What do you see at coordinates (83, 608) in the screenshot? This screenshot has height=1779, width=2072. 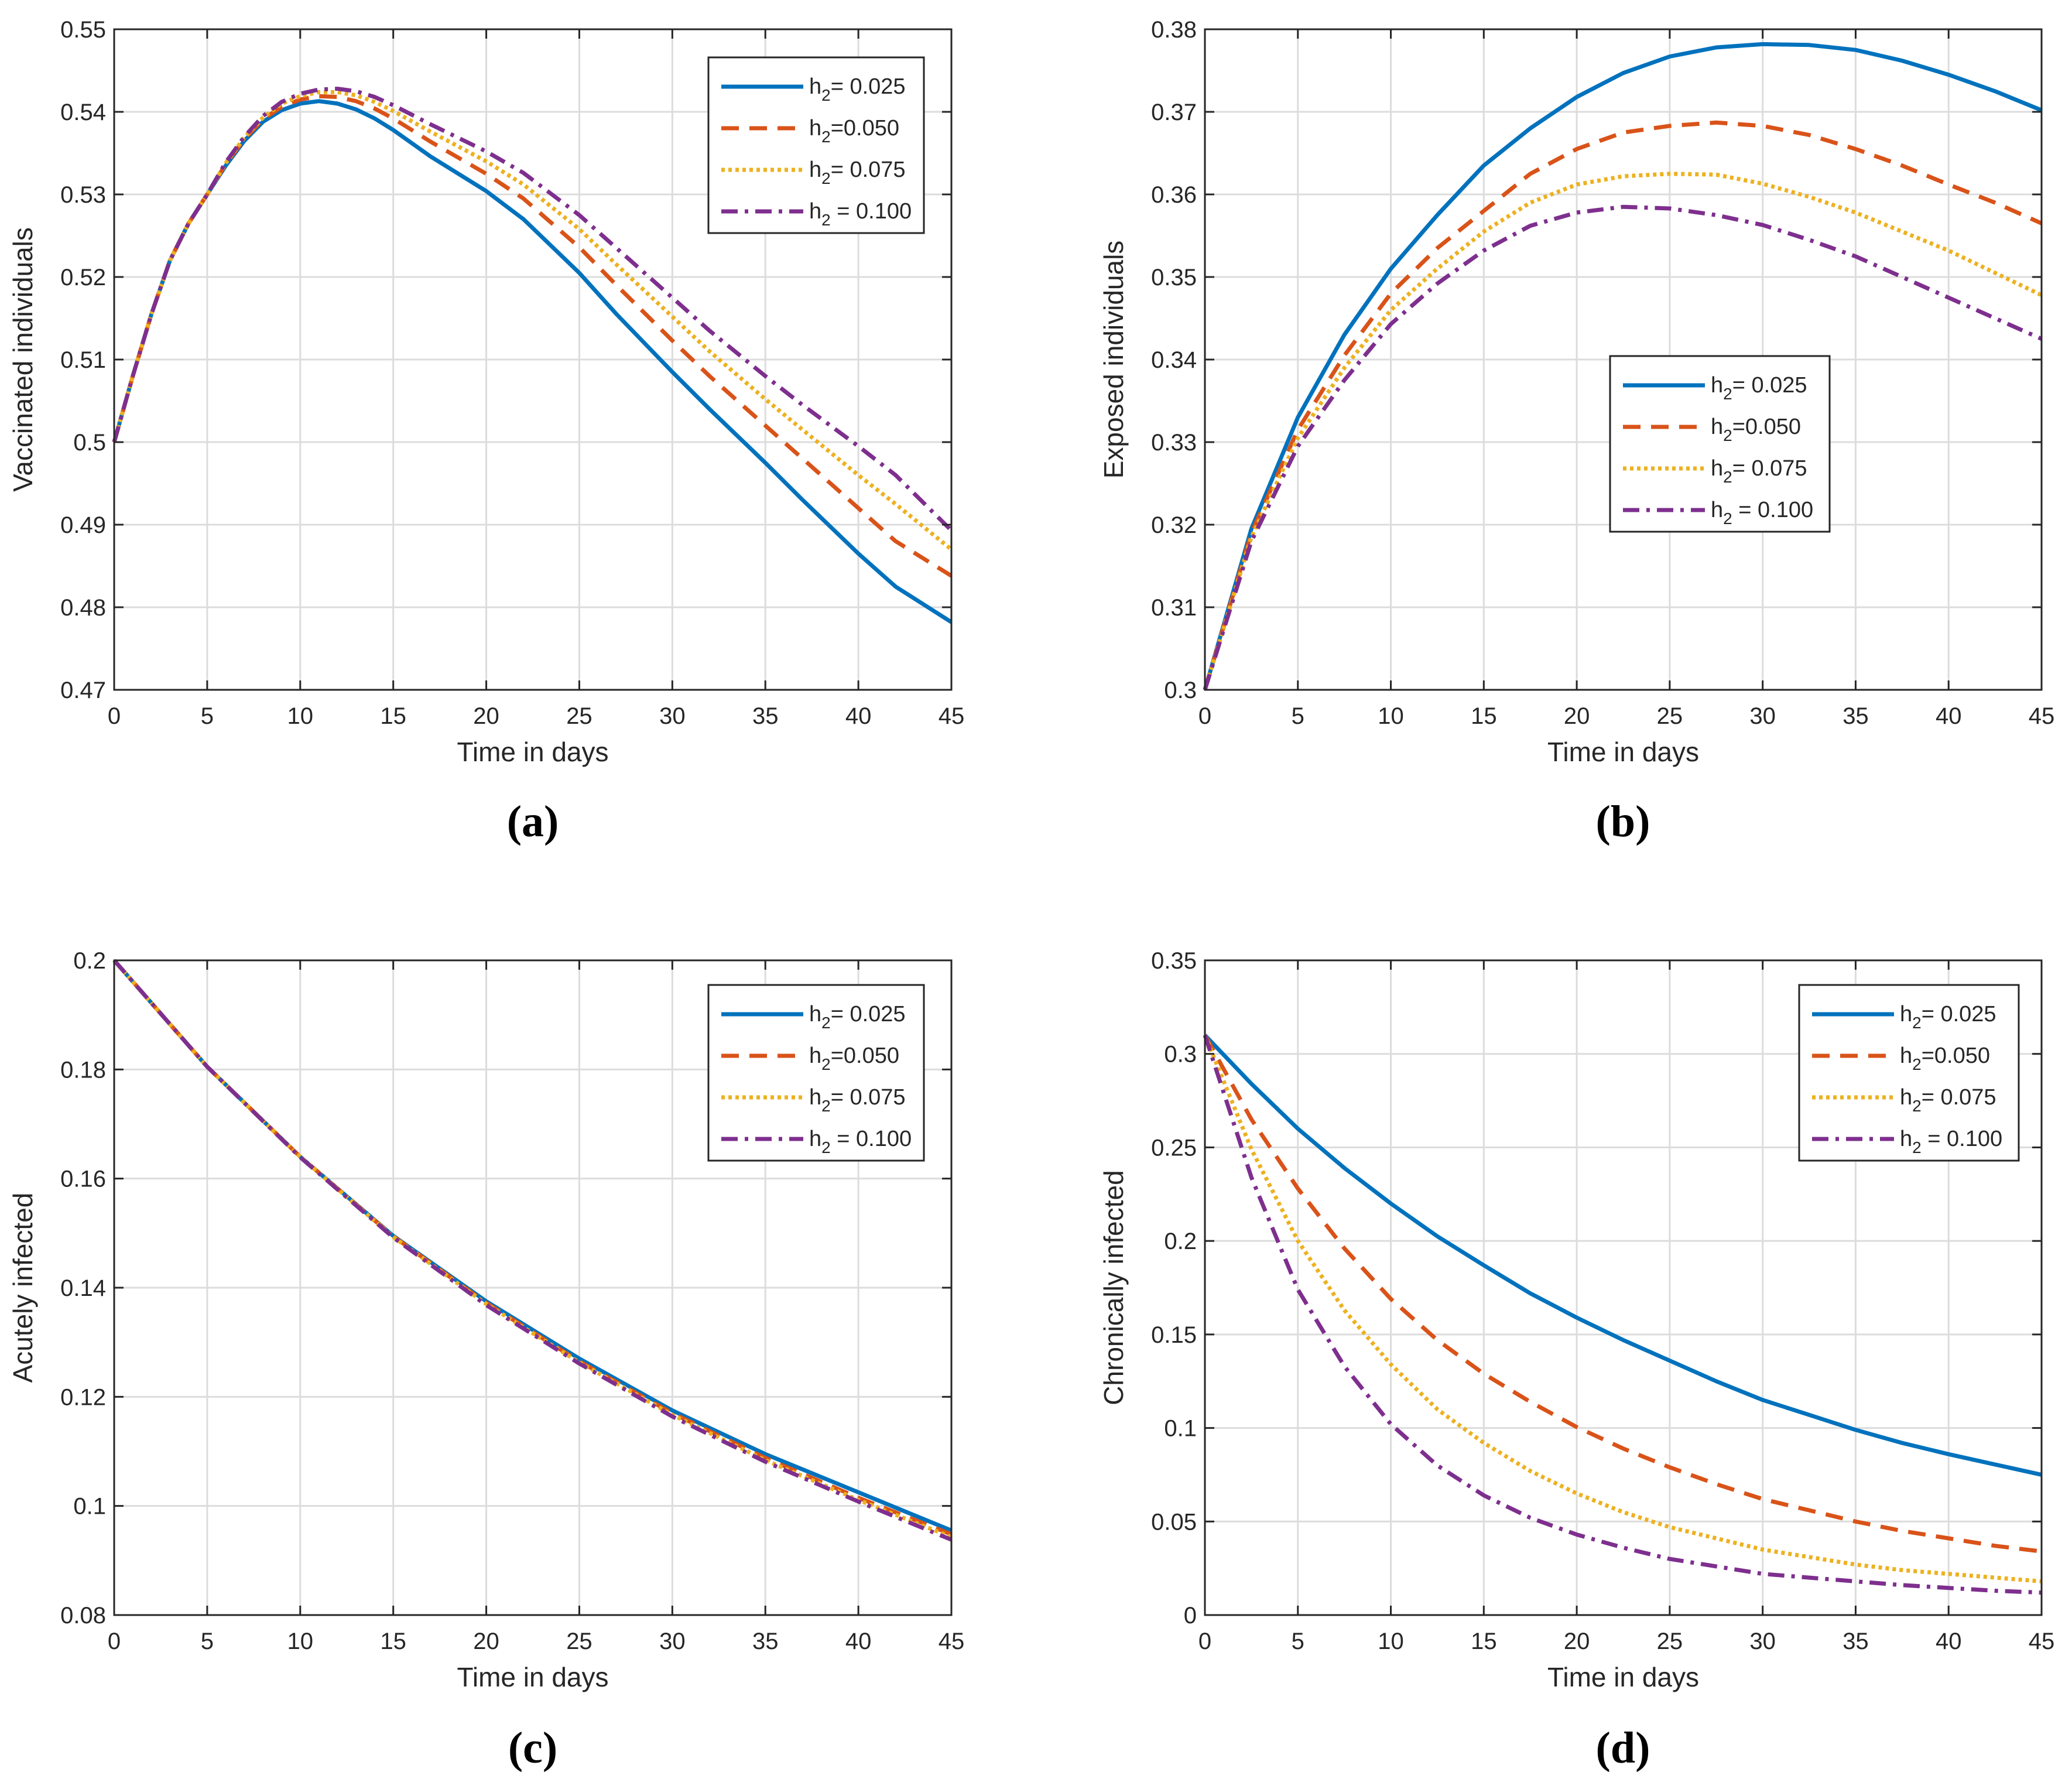 I see `y-tick-label: 0.48` at bounding box center [83, 608].